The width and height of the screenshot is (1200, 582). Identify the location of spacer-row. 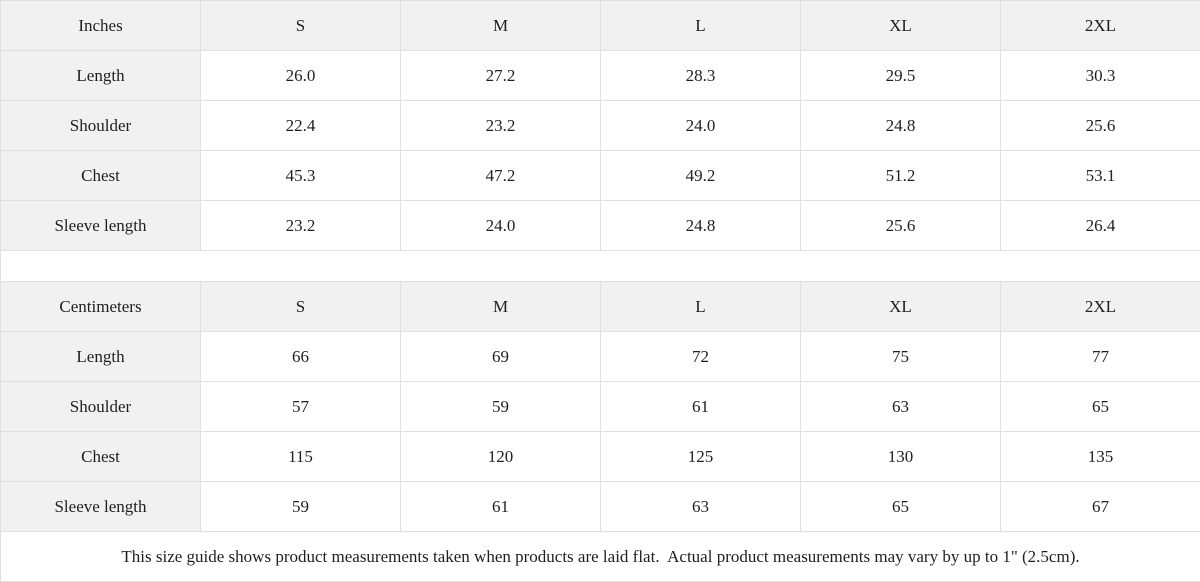
(600, 266).